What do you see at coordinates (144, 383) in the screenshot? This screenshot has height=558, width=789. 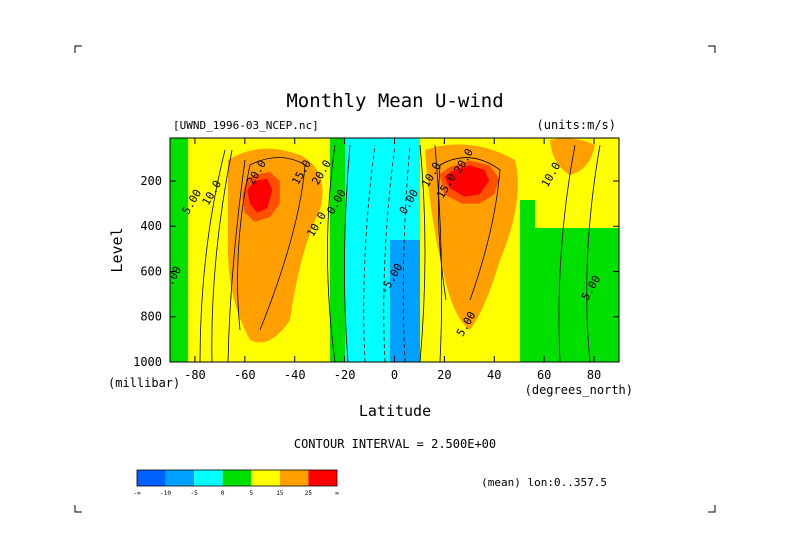 I see `y-unit-label: (millibar)` at bounding box center [144, 383].